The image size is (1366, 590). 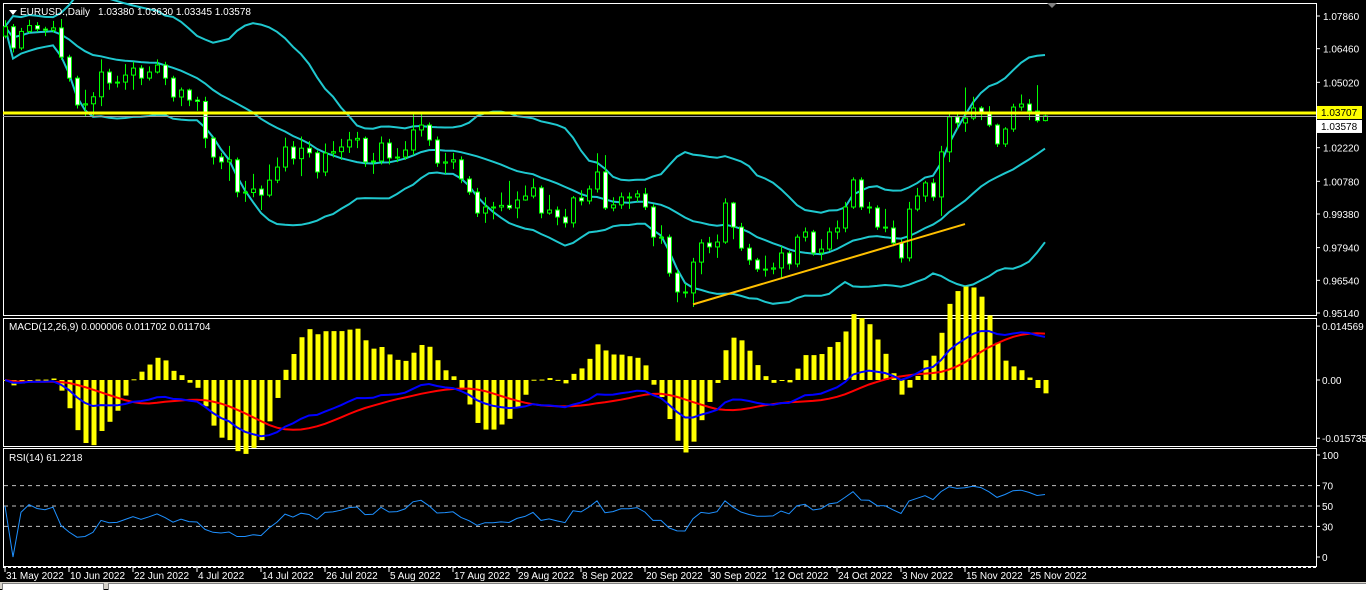 I want to click on chart-tabs-bar, so click(x=683, y=586).